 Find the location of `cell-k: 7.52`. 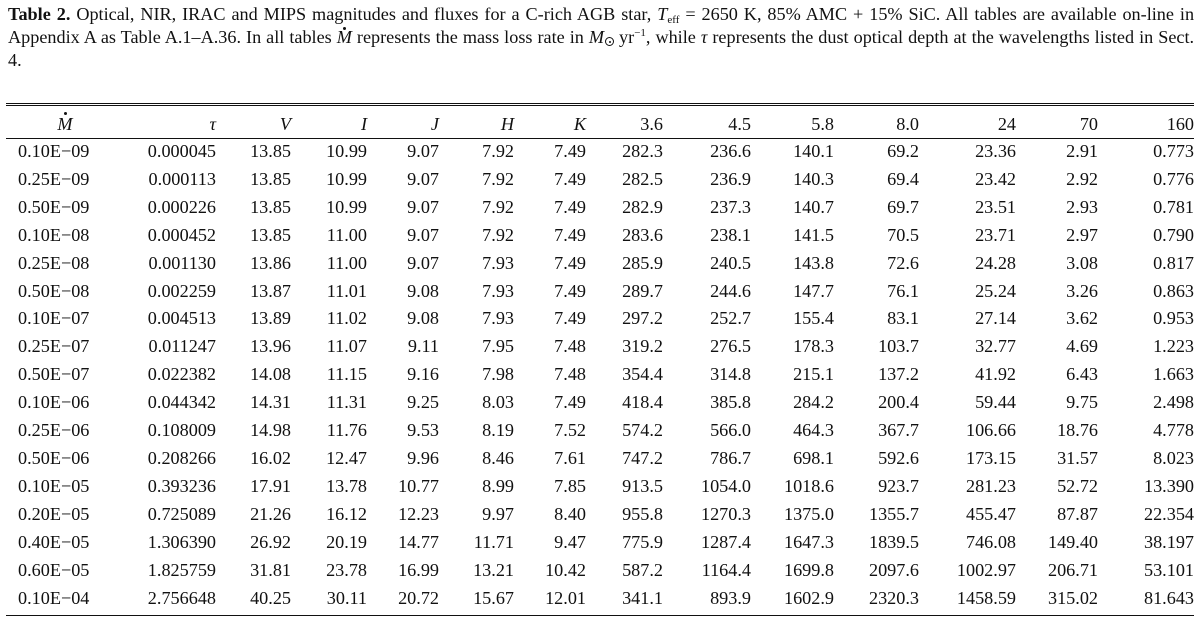

cell-k: 7.52 is located at coordinates (570, 430).